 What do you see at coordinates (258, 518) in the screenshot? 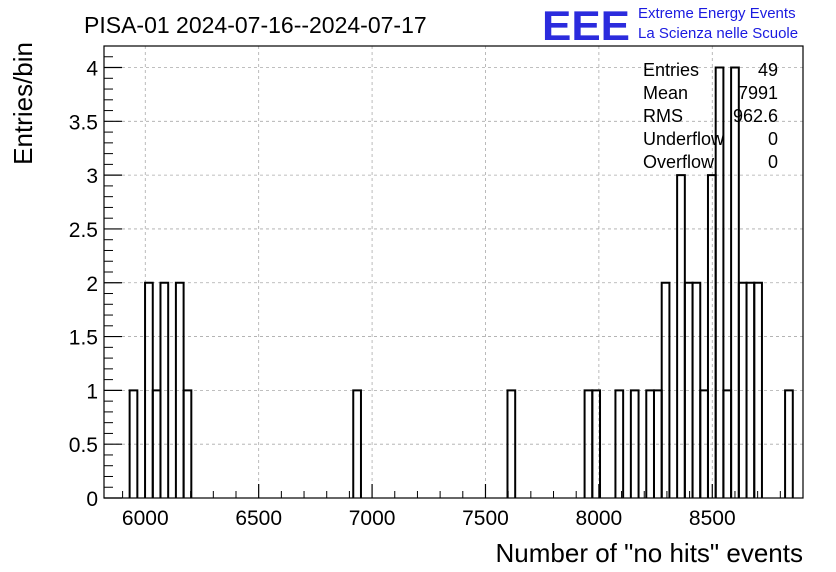
I see `x-tick-label: 6500` at bounding box center [258, 518].